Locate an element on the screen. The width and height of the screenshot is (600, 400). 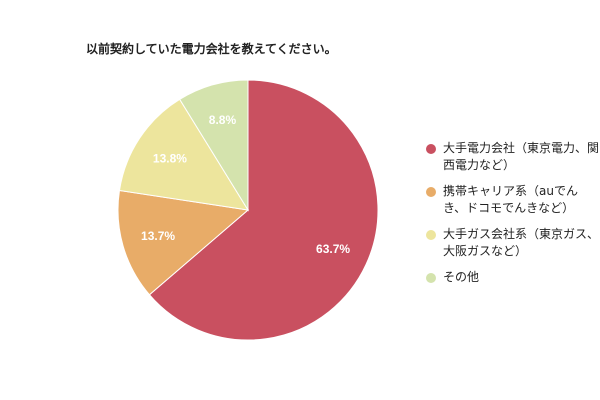
legend-item-4: その他 is located at coordinates (513, 277).